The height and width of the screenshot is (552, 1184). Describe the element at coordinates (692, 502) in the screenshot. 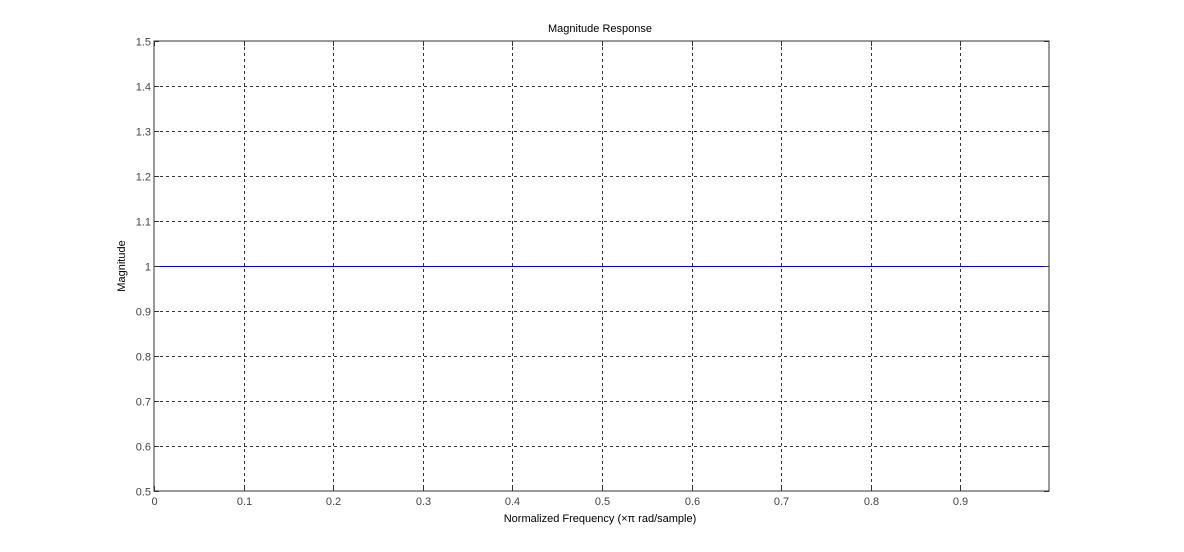

I see `x-tick-label: 0.6` at that location.